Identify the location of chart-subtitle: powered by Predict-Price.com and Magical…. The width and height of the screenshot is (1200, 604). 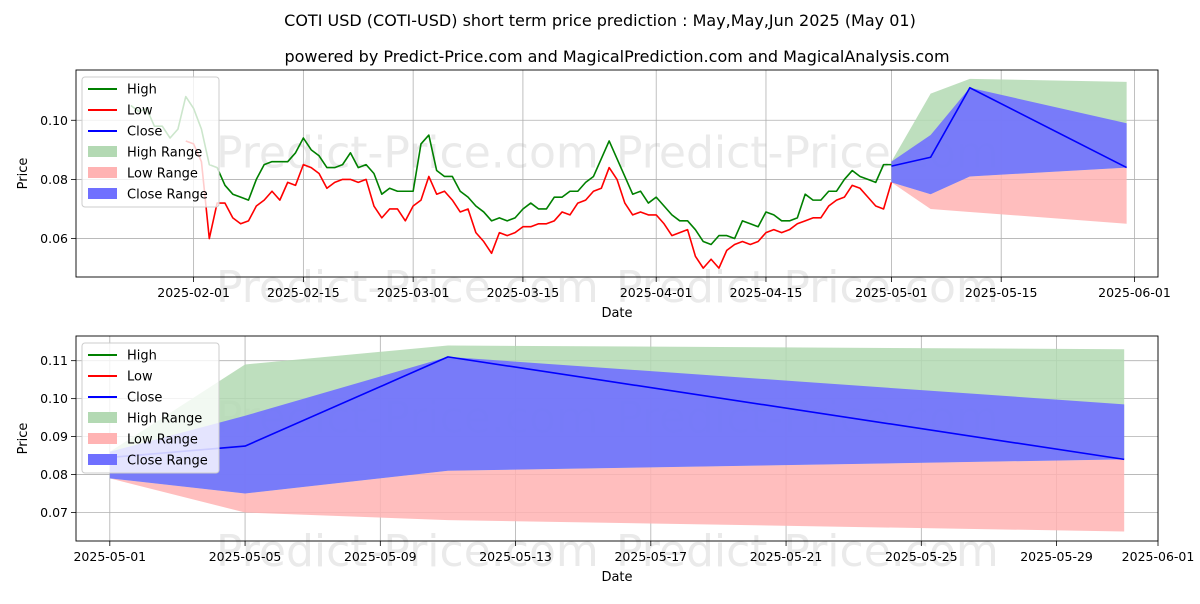
(616, 56).